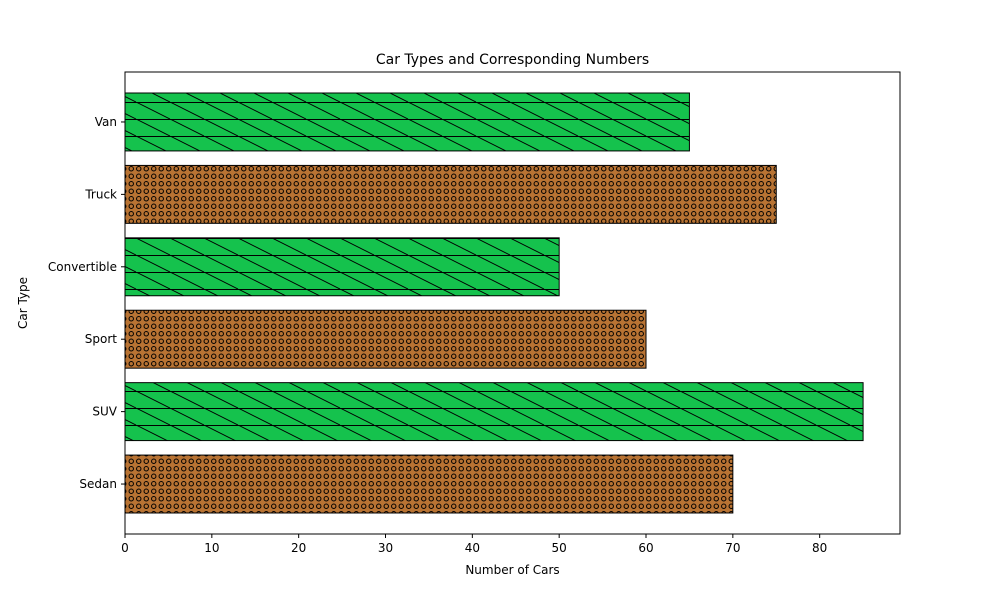  I want to click on y-tick-label: Convertible, so click(82, 267).